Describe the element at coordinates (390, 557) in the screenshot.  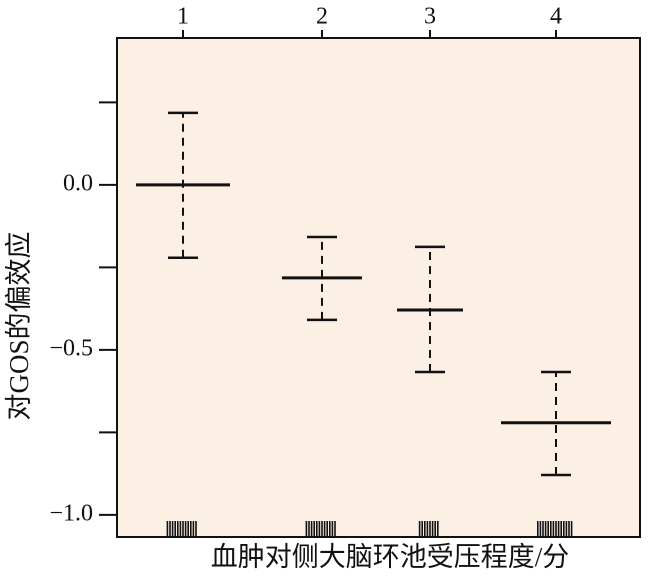
I see `x-axis-label: 血肿对侧大脑环池受压程度/分` at that location.